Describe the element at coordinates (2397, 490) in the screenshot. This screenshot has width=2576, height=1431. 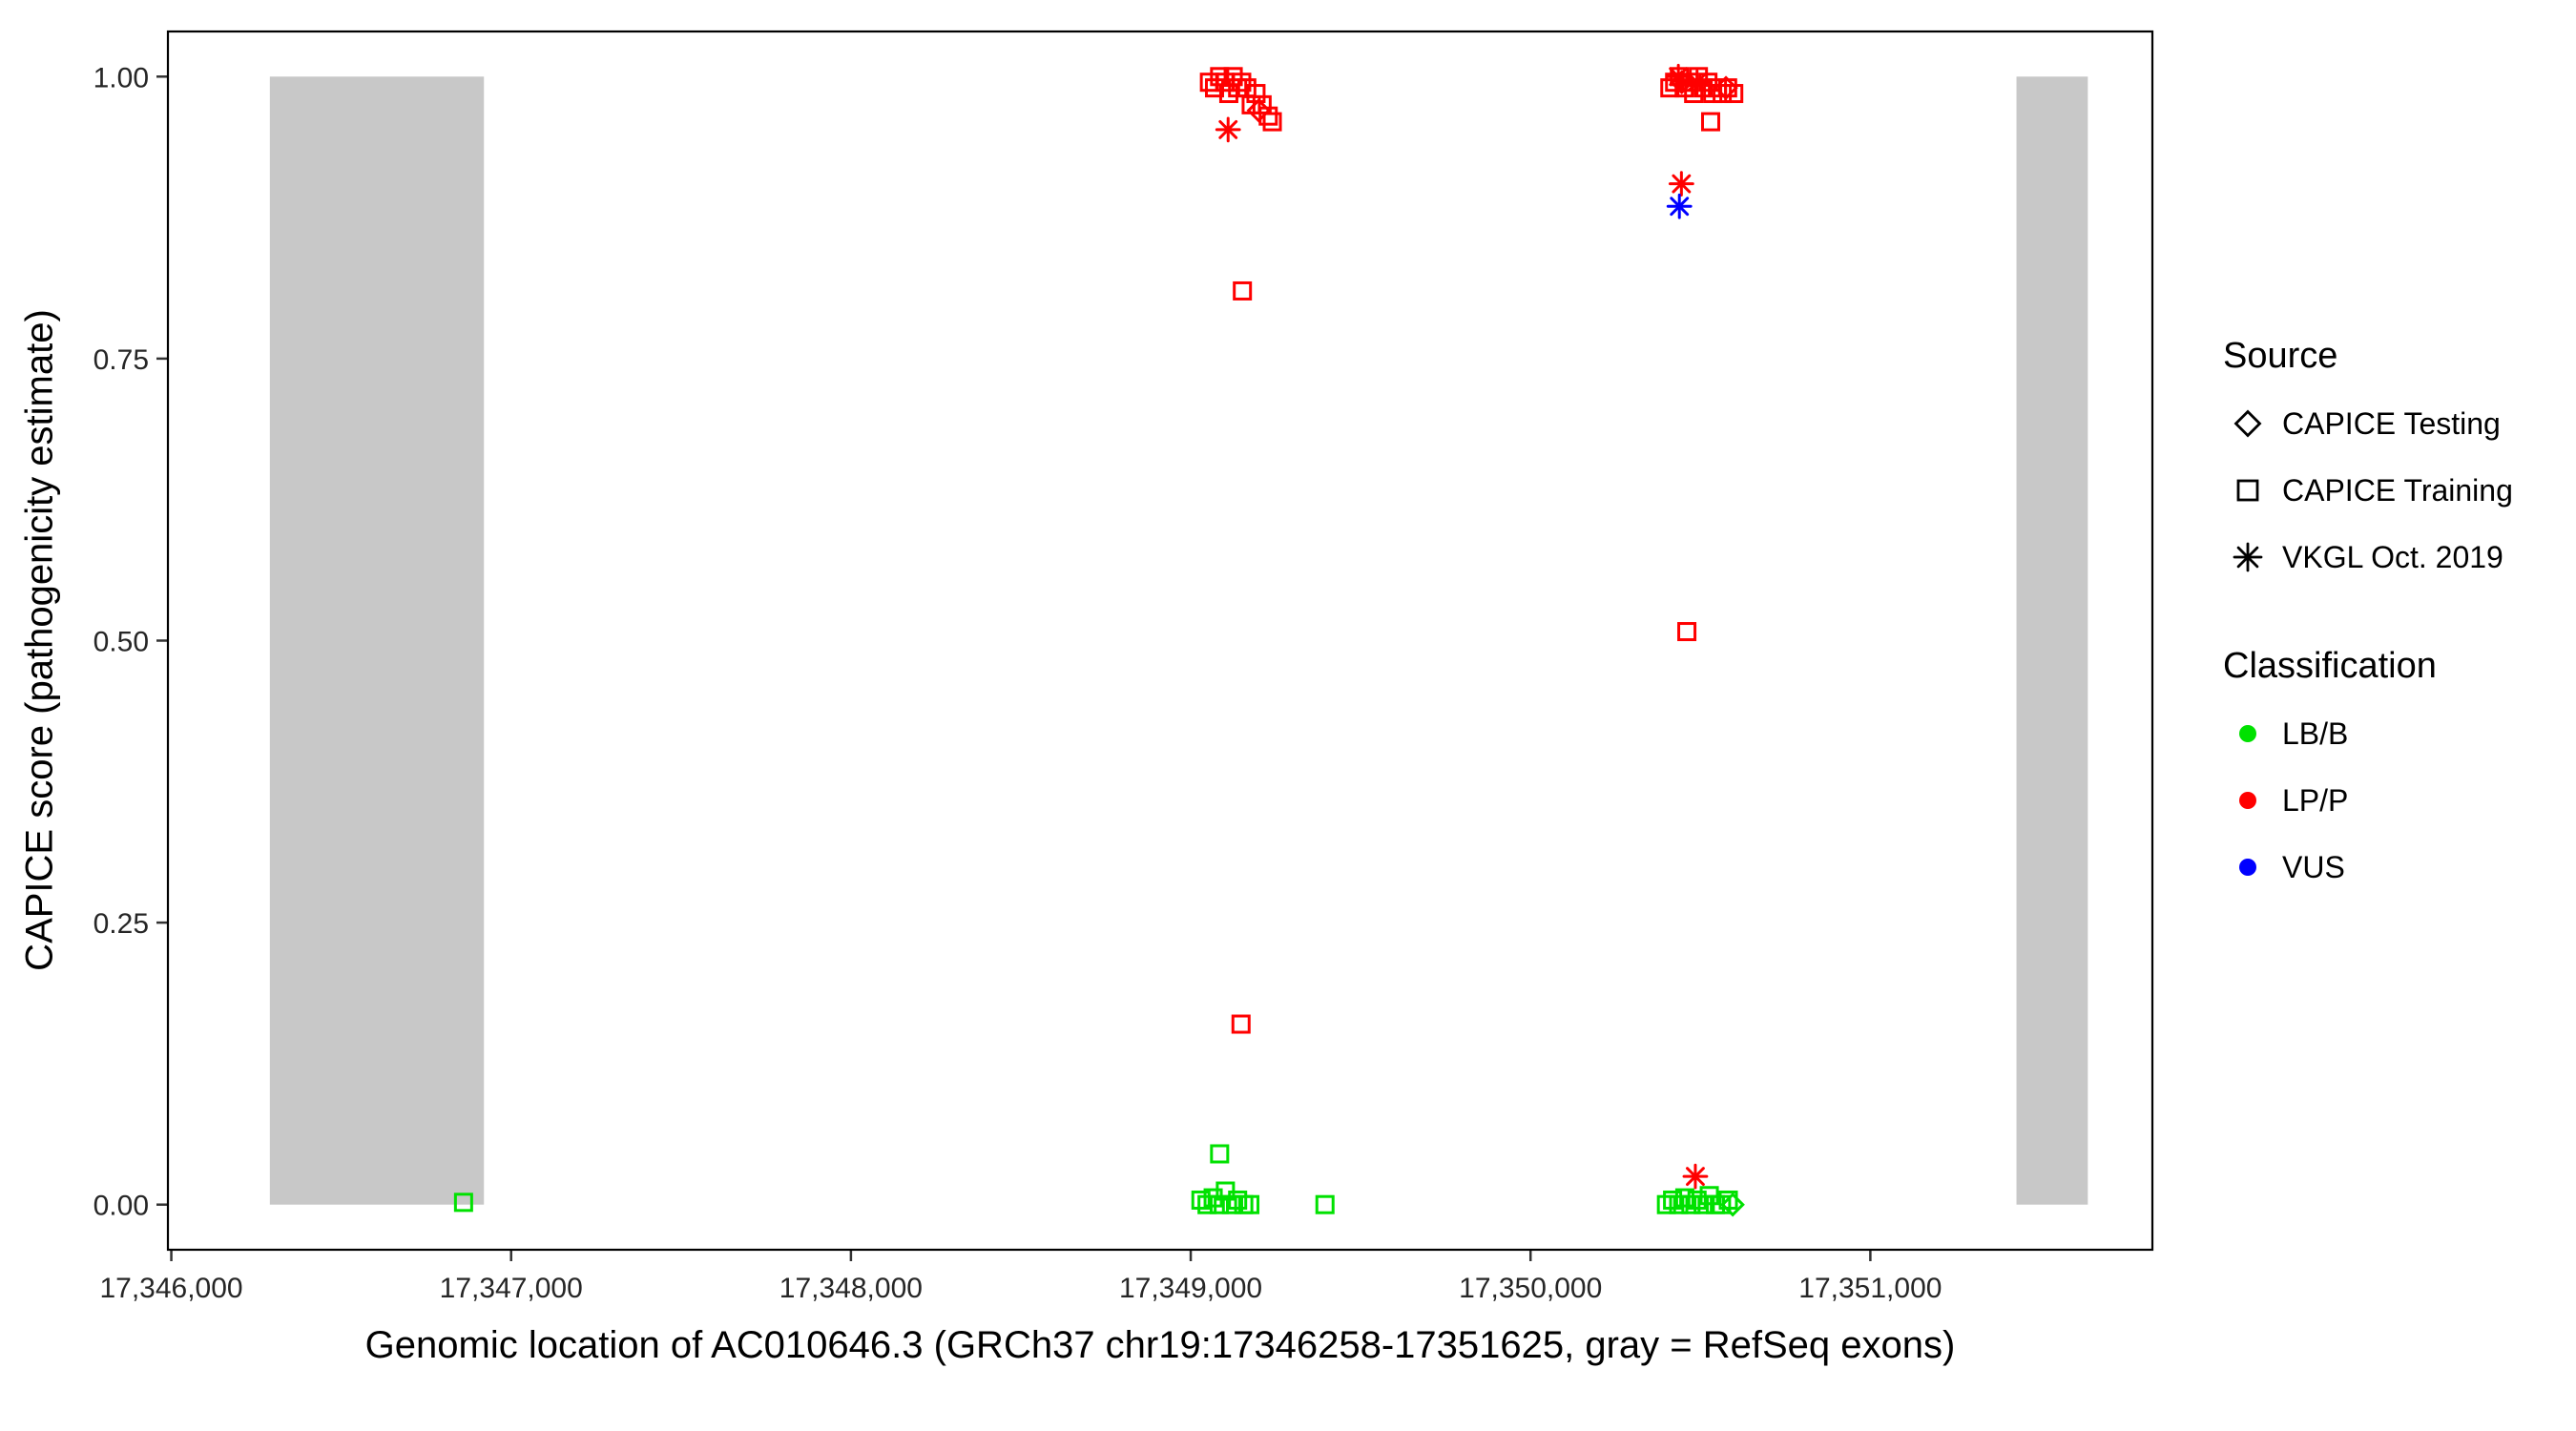
I see `legend-item-label: CAPICE Training` at that location.